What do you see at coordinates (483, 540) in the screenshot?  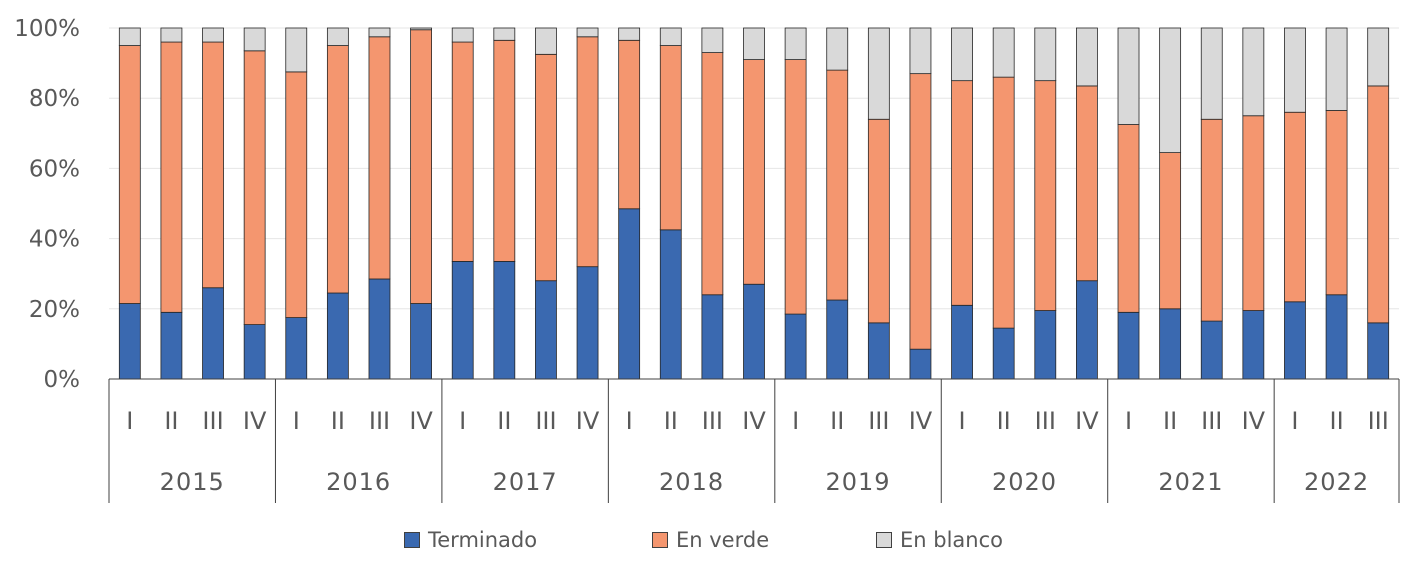 I see `legend-label-terminado: Terminado` at bounding box center [483, 540].